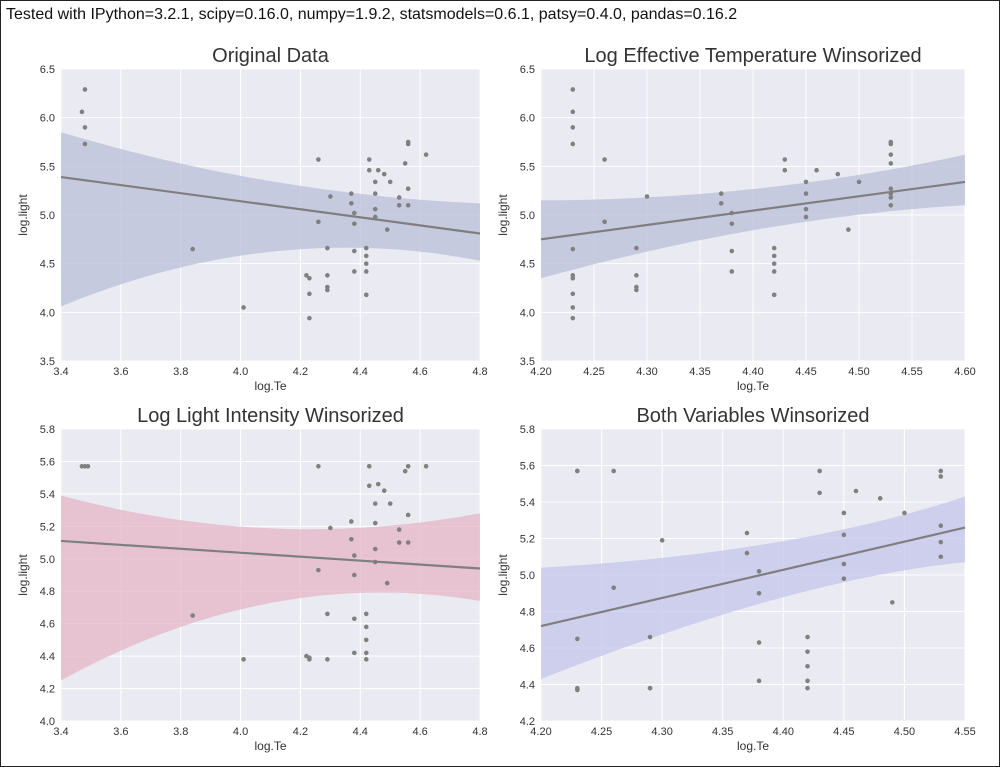 The image size is (1000, 767). What do you see at coordinates (419, 732) in the screenshot?
I see `x-tick-label: 4.6` at bounding box center [419, 732].